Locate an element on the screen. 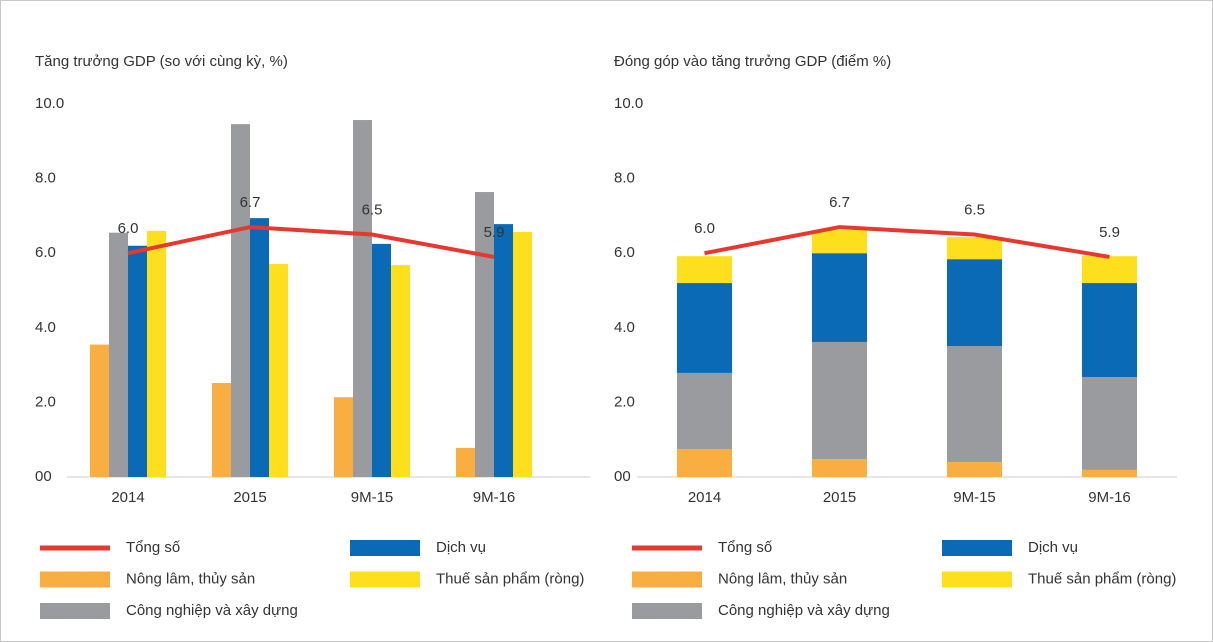  chart-title: Đóng góp vào tăng trưởng GDP (điểm %) is located at coordinates (752, 61).